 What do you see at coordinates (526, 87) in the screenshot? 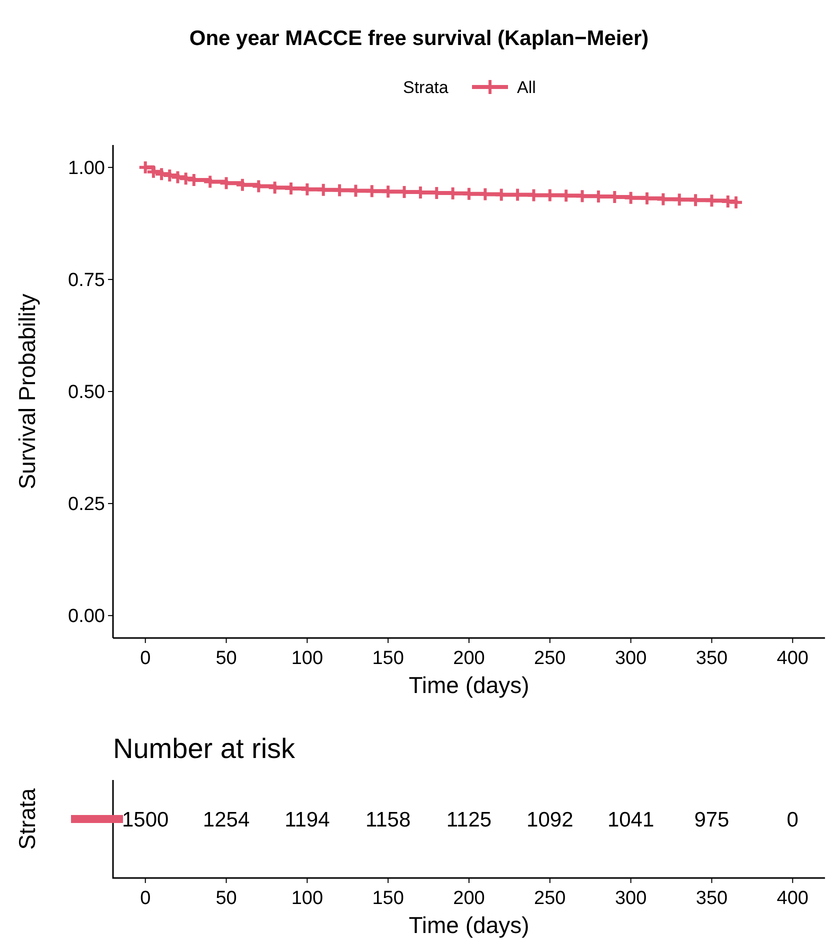
I see `legend-label: All` at bounding box center [526, 87].